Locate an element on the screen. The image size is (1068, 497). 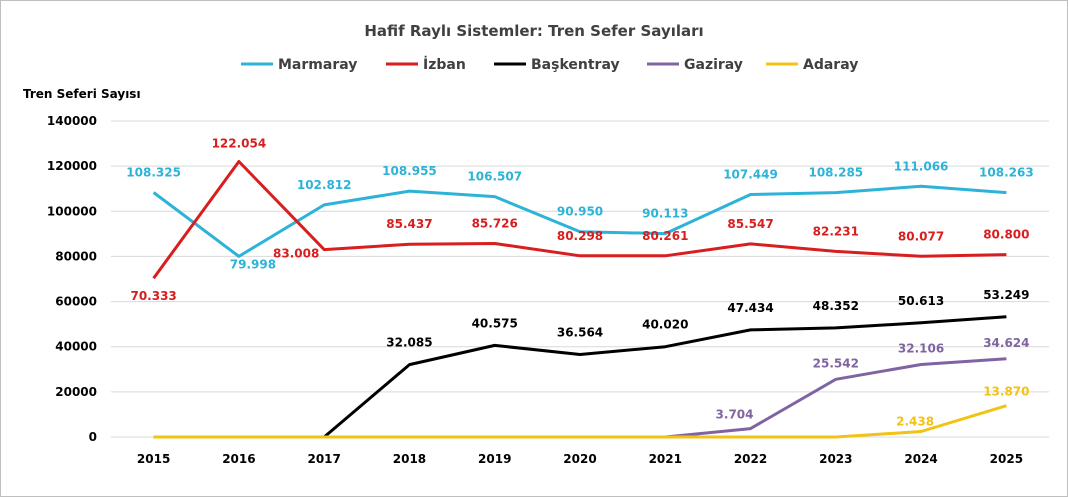
data-label: 25.542 is located at coordinates (836, 363).